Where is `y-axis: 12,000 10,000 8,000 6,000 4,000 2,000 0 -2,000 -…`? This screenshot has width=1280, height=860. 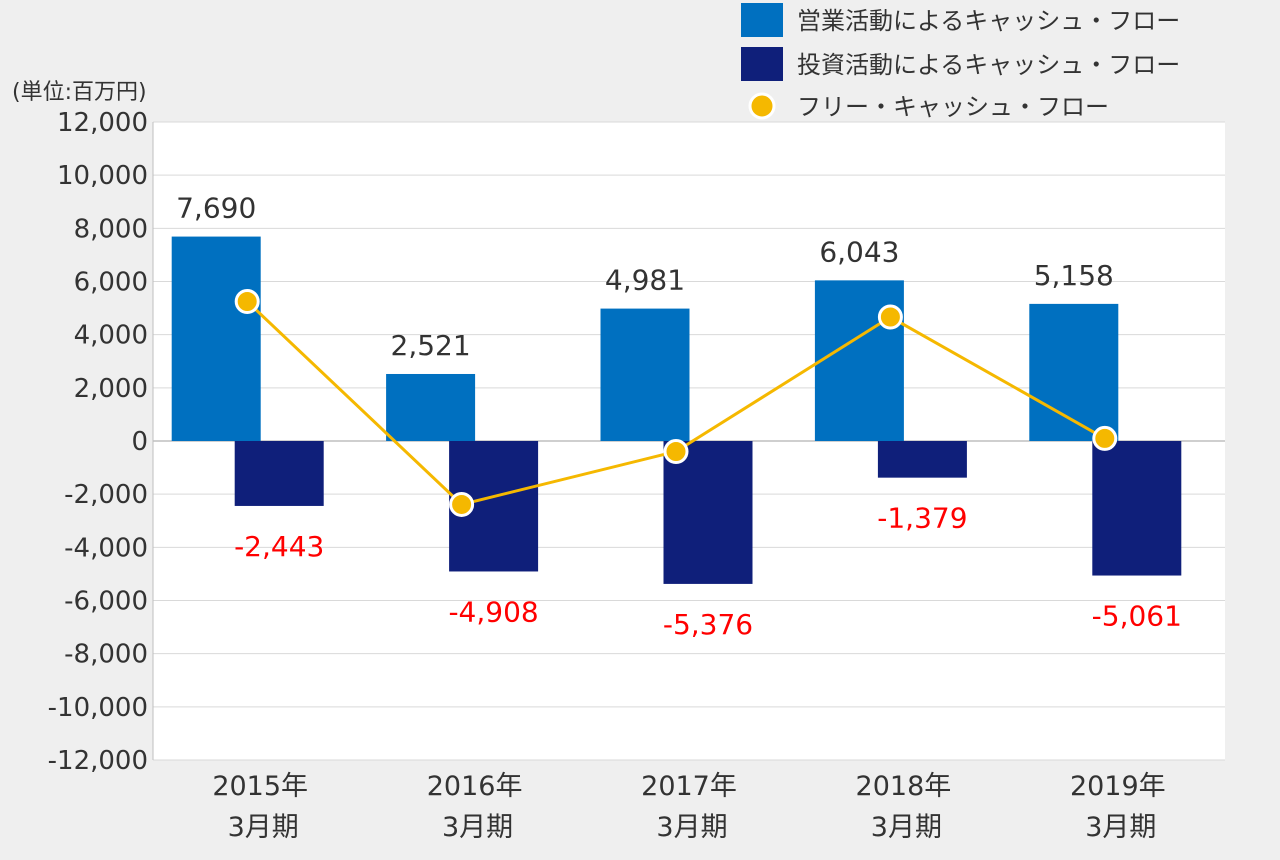 y-axis: 12,000 10,000 8,000 6,000 4,000 2,000 0 -2,000 -… is located at coordinates (101, 442).